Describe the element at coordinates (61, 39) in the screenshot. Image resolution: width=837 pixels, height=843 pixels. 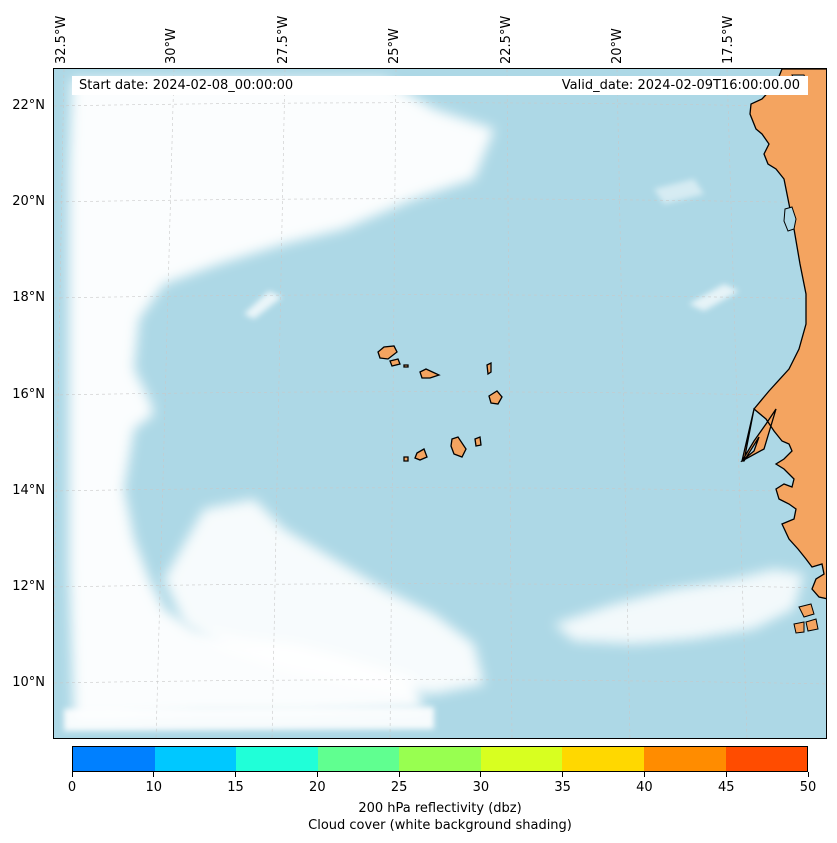
I see `lon-label-32-5w: 32.5°W` at that location.